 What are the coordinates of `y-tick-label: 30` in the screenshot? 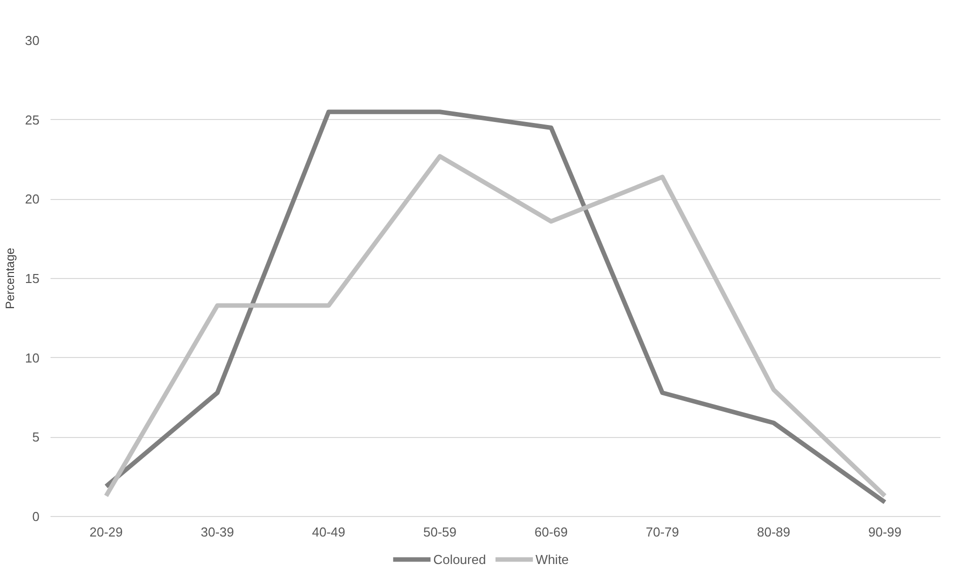 It's located at (32, 40).